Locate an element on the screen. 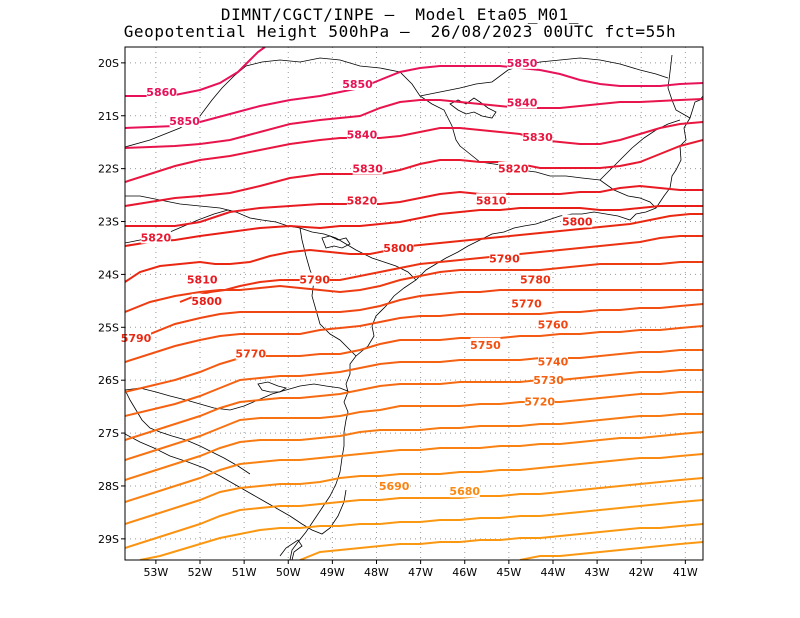 This screenshot has height=618, width=800. lat-tick-label: 28S is located at coordinates (108, 486).